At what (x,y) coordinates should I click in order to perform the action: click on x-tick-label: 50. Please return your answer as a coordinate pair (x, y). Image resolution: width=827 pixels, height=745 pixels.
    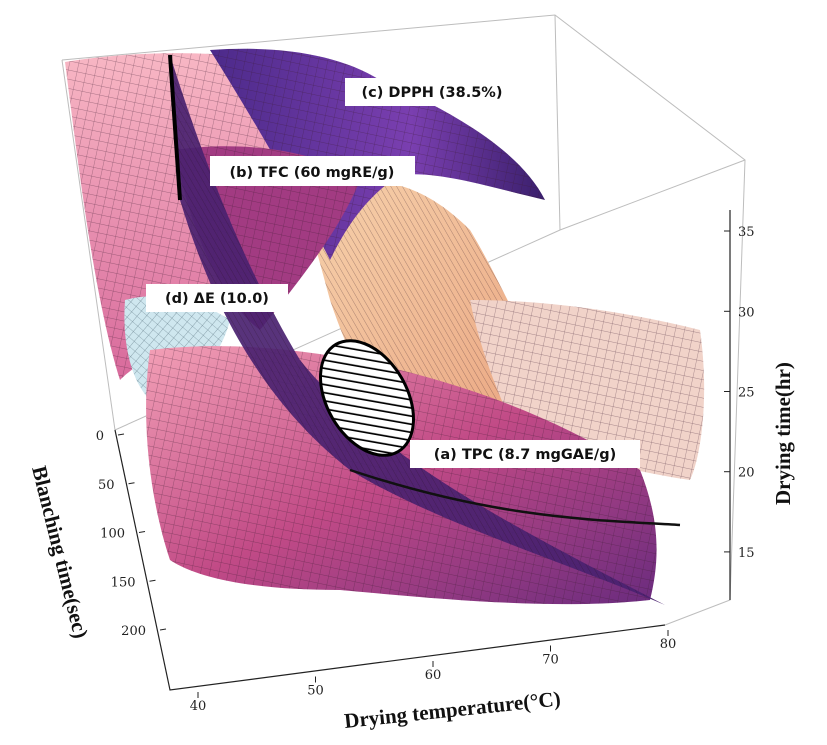
    Looking at the image, I should click on (315, 691).